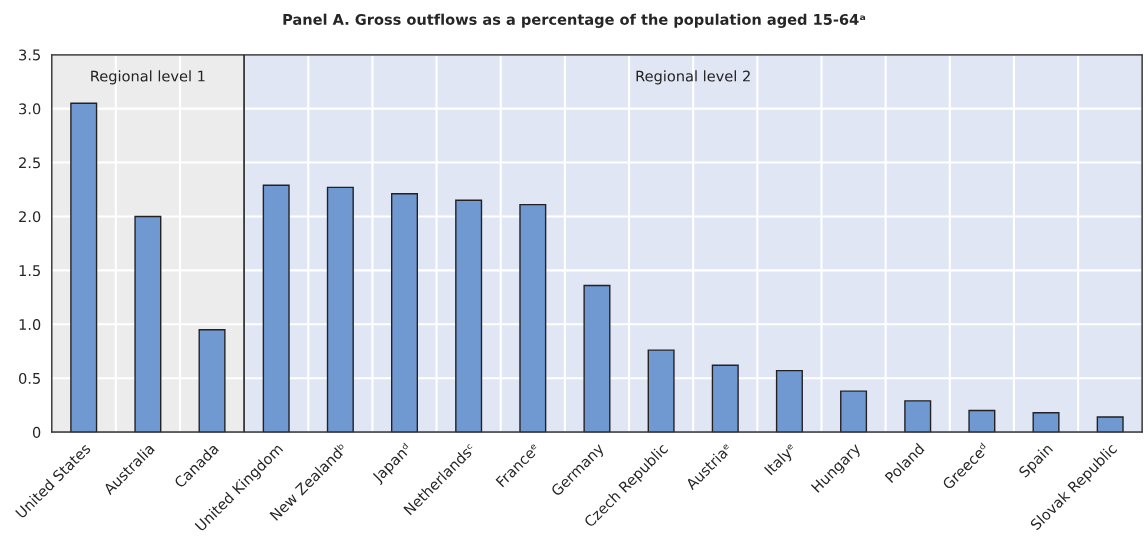  Describe the element at coordinates (29, 163) in the screenshot. I see `y-tick-label: 2.5` at that location.